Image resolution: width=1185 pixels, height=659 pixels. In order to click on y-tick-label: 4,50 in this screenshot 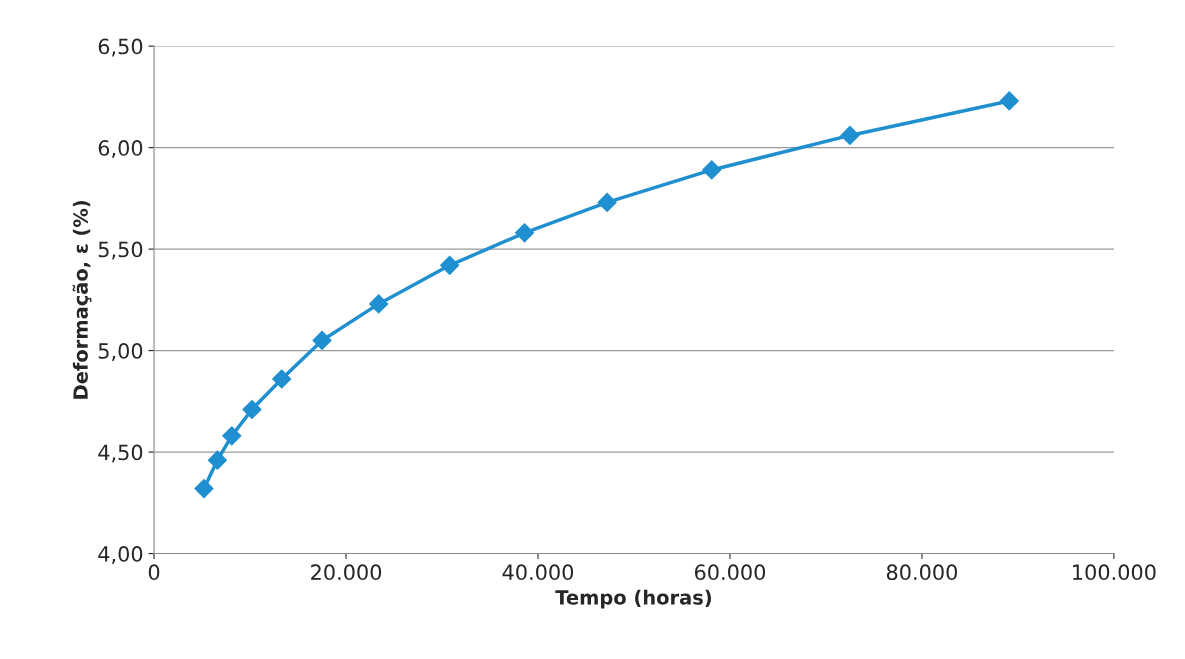, I will do `click(120, 453)`.